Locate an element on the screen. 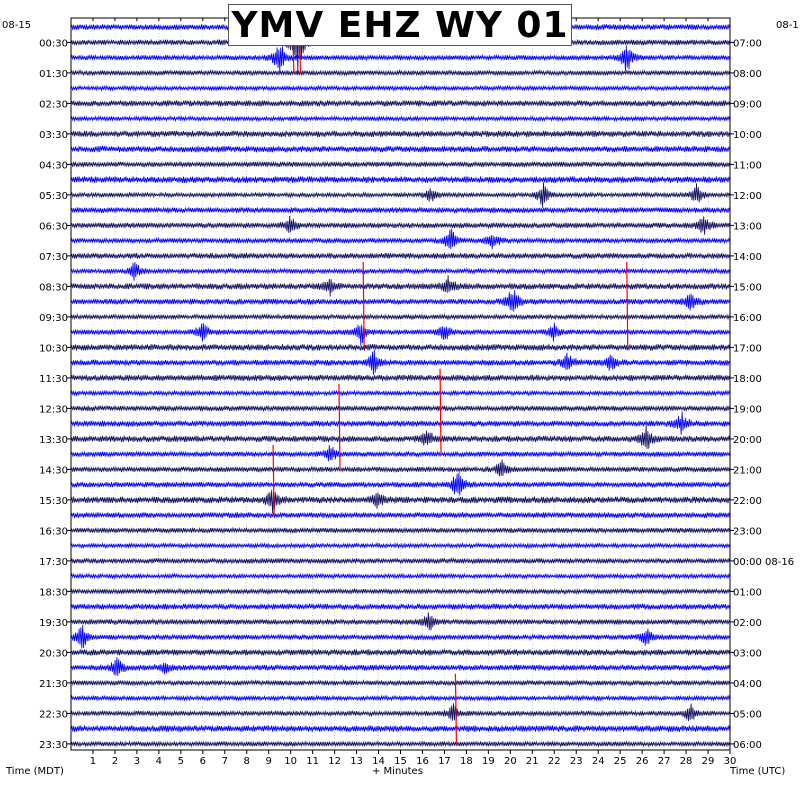 The height and width of the screenshot is (800, 800). right-time-label-11: 18:00 is located at coordinates (747, 379).